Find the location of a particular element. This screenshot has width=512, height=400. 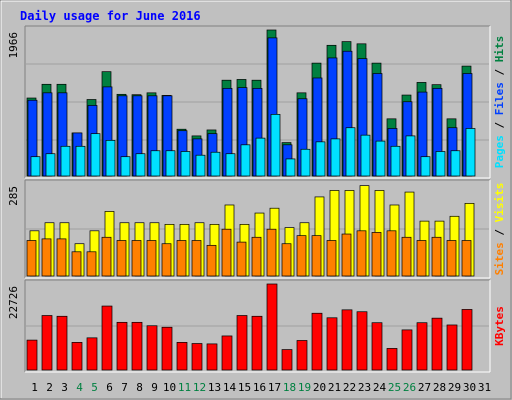

x-tick-day-25: 25 is located at coordinates (394, 387).